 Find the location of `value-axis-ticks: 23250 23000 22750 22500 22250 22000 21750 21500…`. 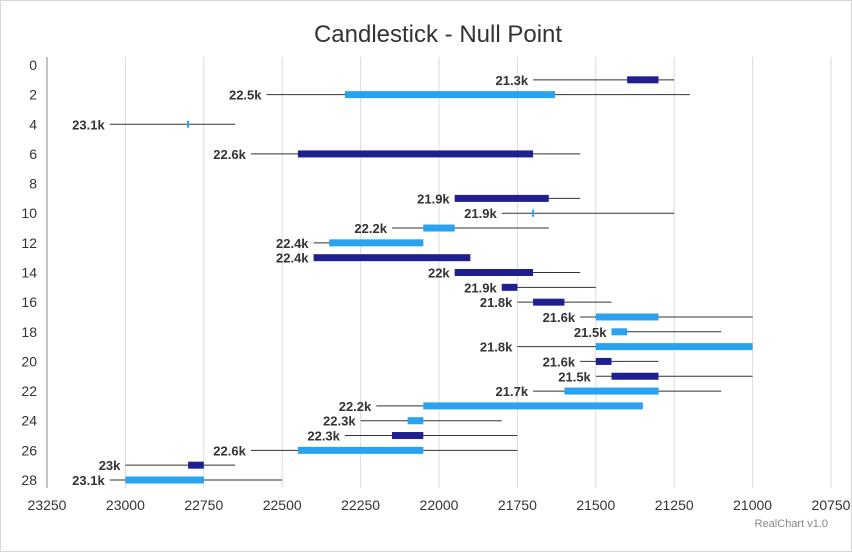

value-axis-ticks: 23250 23000 22750 22500 22250 22000 21750 21500… is located at coordinates (439, 505).